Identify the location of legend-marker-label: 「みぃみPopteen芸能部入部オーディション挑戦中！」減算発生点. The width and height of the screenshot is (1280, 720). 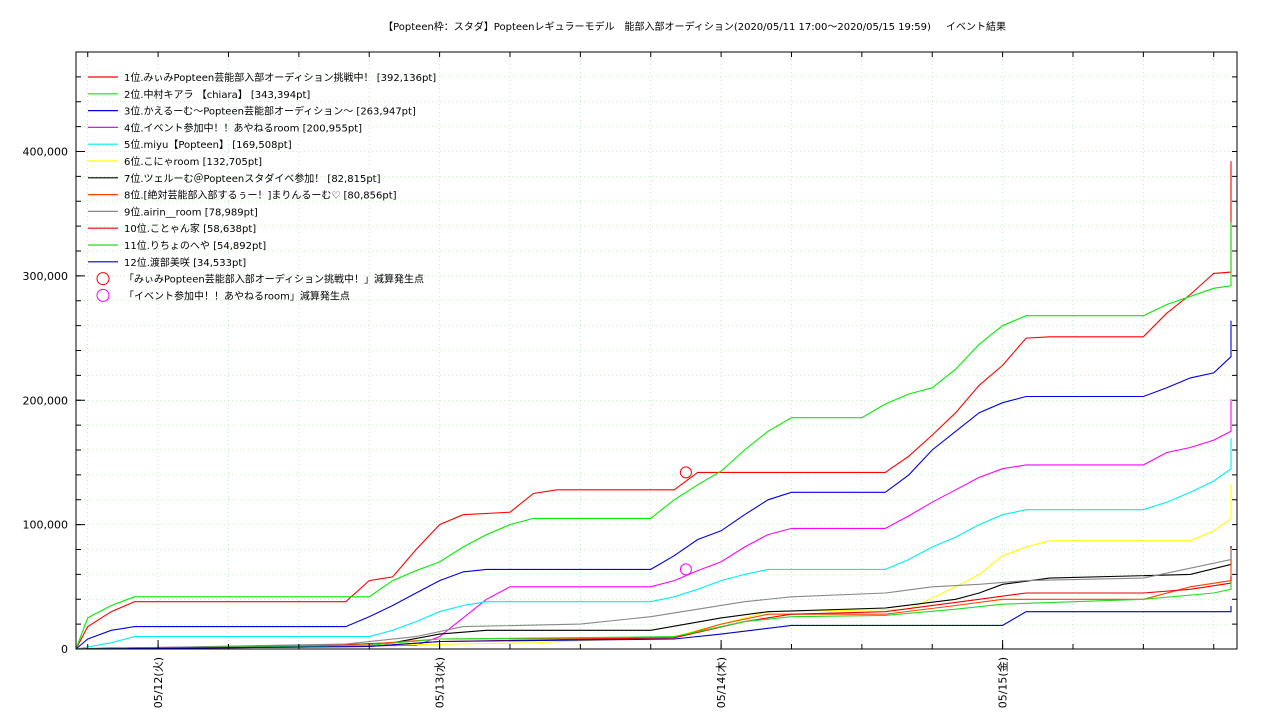
(274, 279).